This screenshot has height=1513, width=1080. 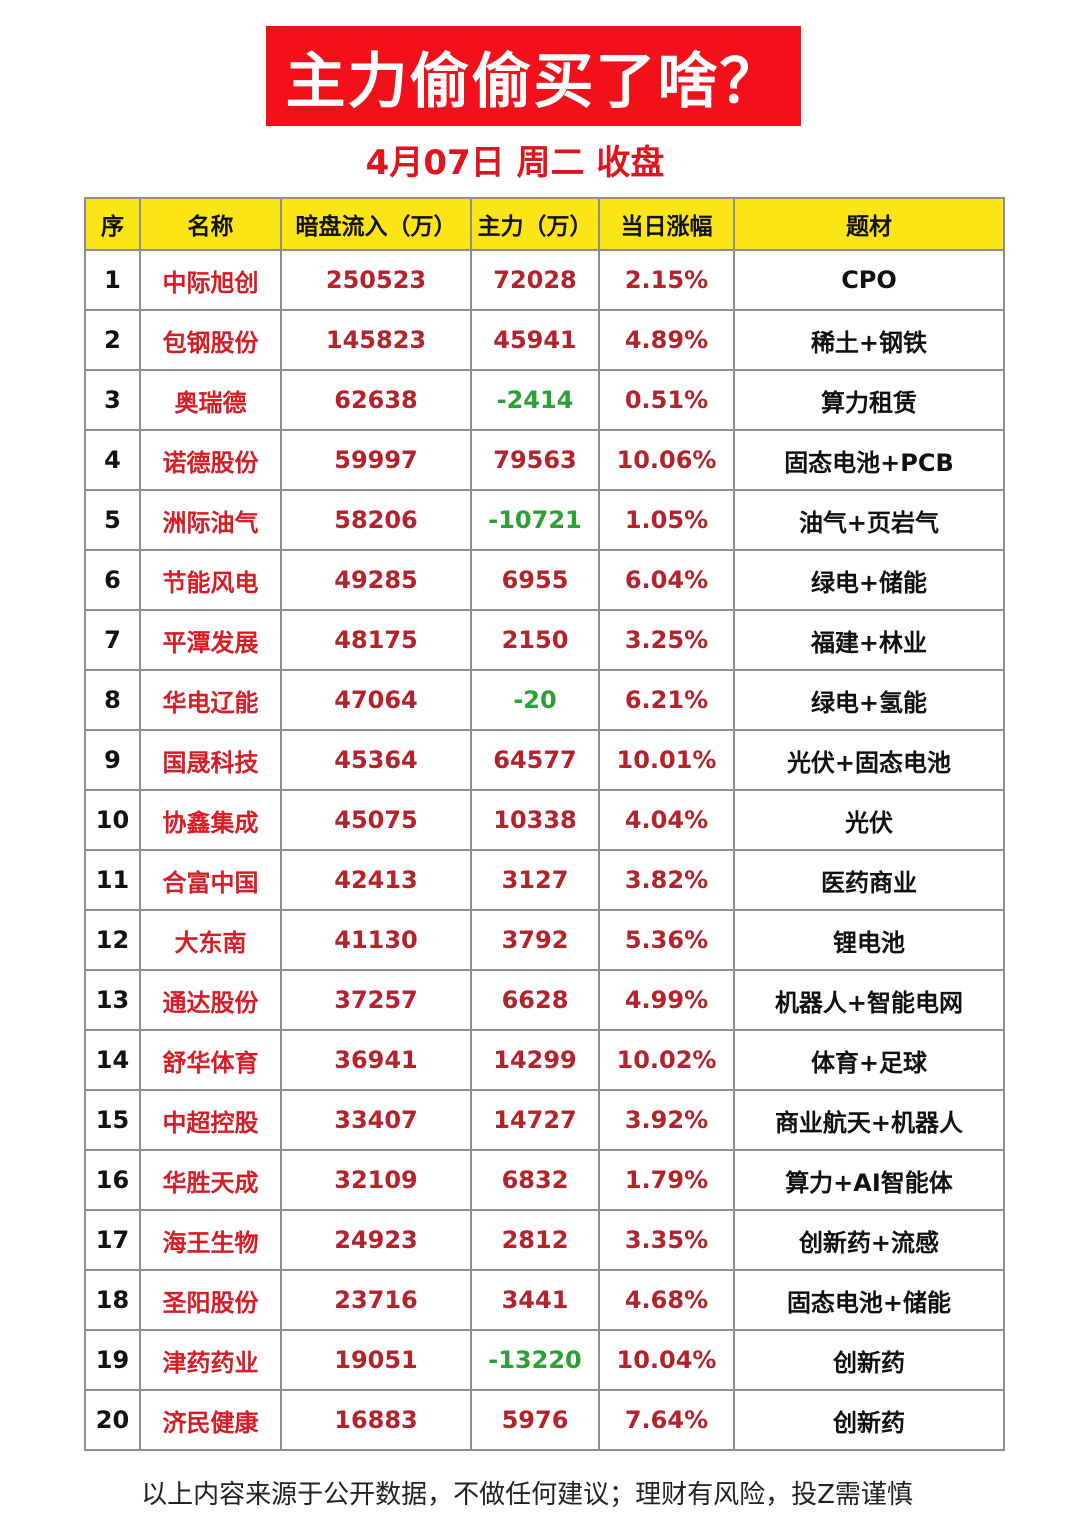 What do you see at coordinates (376, 1060) in the screenshot?
I see `cell-dark-pool-inflow: 36941` at bounding box center [376, 1060].